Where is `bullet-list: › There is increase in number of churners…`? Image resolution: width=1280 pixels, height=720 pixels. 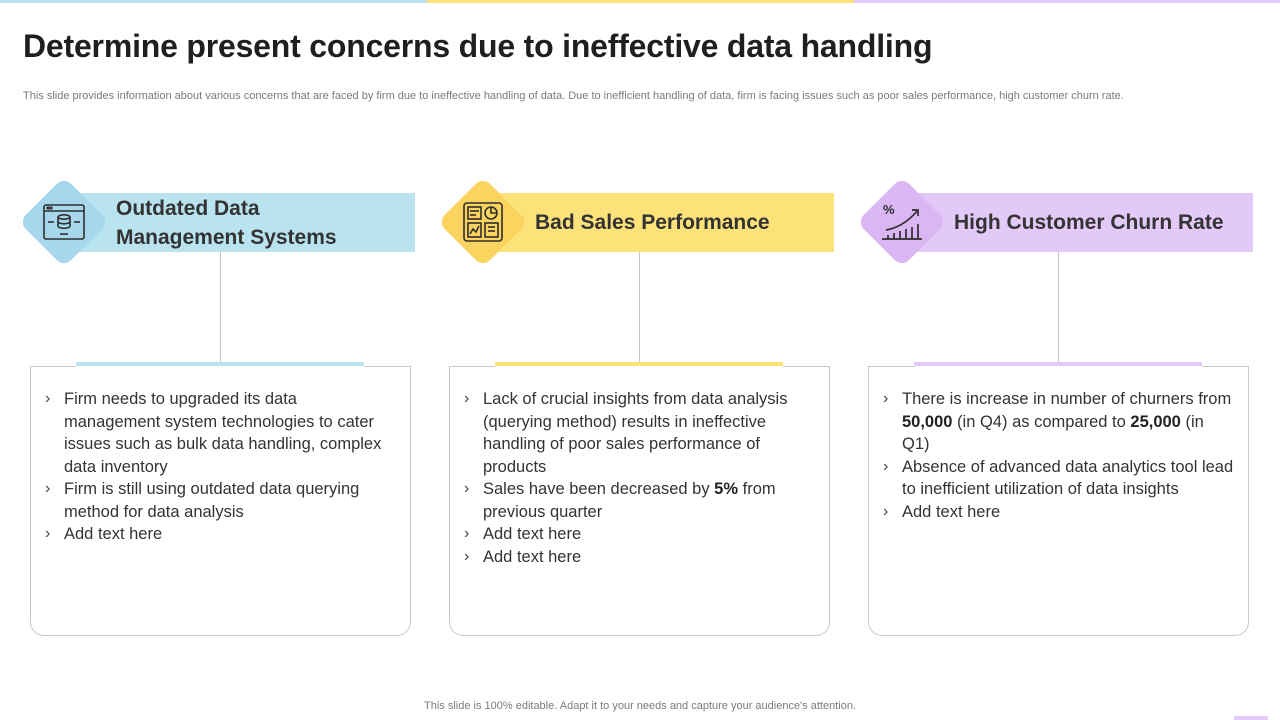 bullet-list: › There is increase in number of churners… is located at coordinates (1058, 455).